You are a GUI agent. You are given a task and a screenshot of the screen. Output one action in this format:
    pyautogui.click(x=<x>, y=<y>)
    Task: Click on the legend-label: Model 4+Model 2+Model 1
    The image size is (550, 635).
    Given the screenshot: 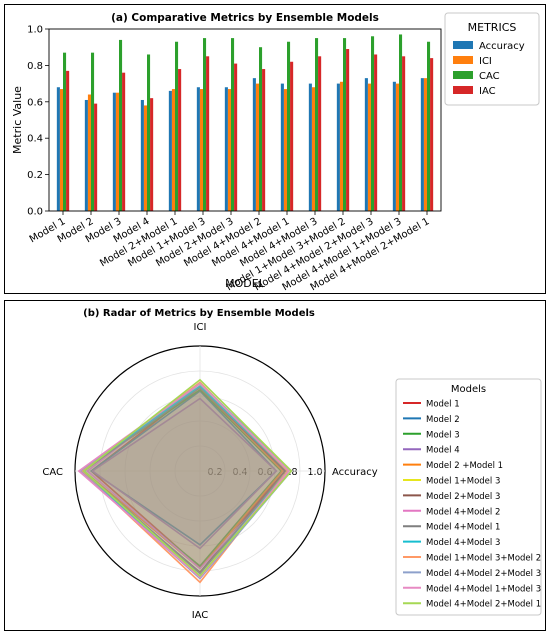 What is the action you would take?
    pyautogui.click(x=483, y=605)
    